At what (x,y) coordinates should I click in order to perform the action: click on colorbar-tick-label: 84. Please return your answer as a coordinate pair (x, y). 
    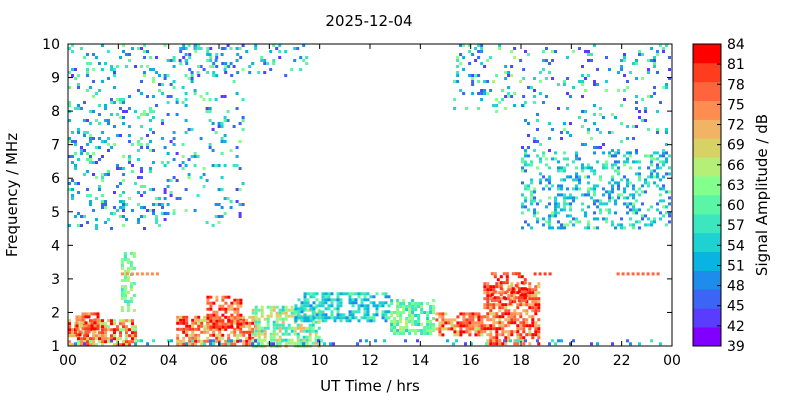
    Looking at the image, I should click on (736, 45).